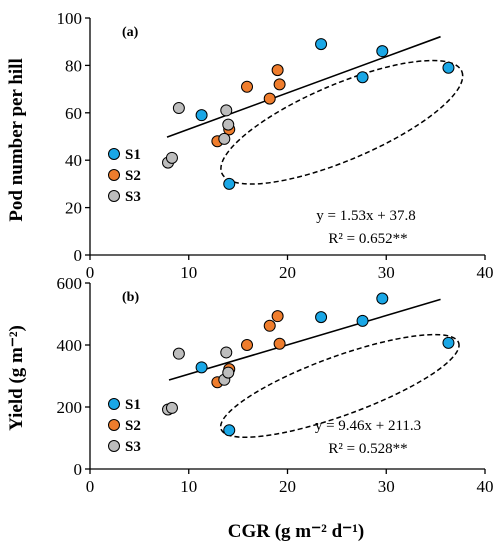  I want to click on panel-a-y-tick-label: 60, so click(73, 113).